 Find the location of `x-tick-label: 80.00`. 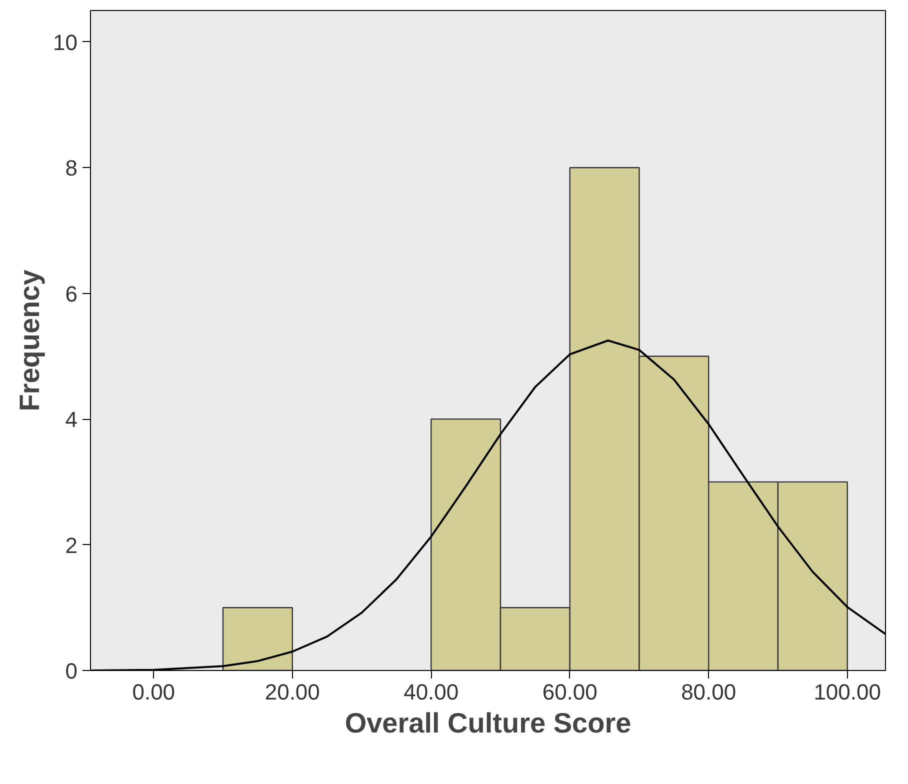

x-tick-label: 80.00 is located at coordinates (708, 692).